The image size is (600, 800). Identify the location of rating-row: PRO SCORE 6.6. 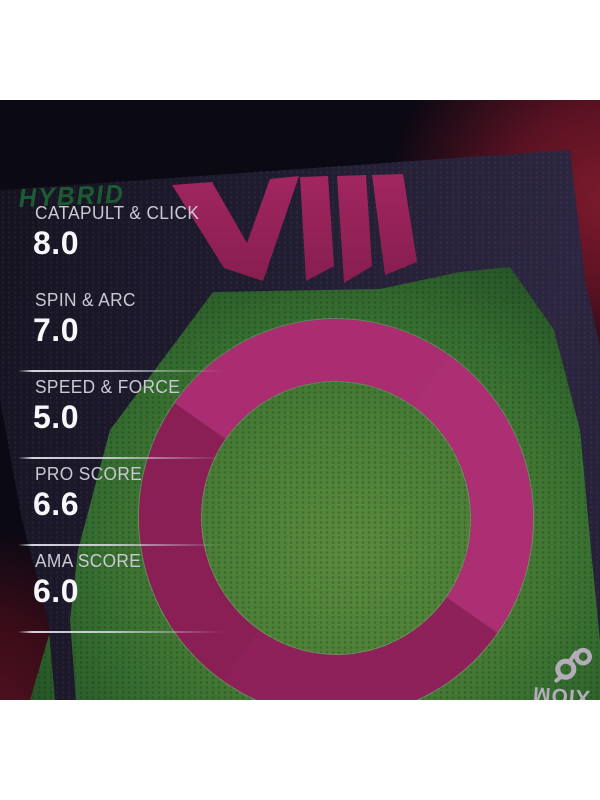
(188, 507).